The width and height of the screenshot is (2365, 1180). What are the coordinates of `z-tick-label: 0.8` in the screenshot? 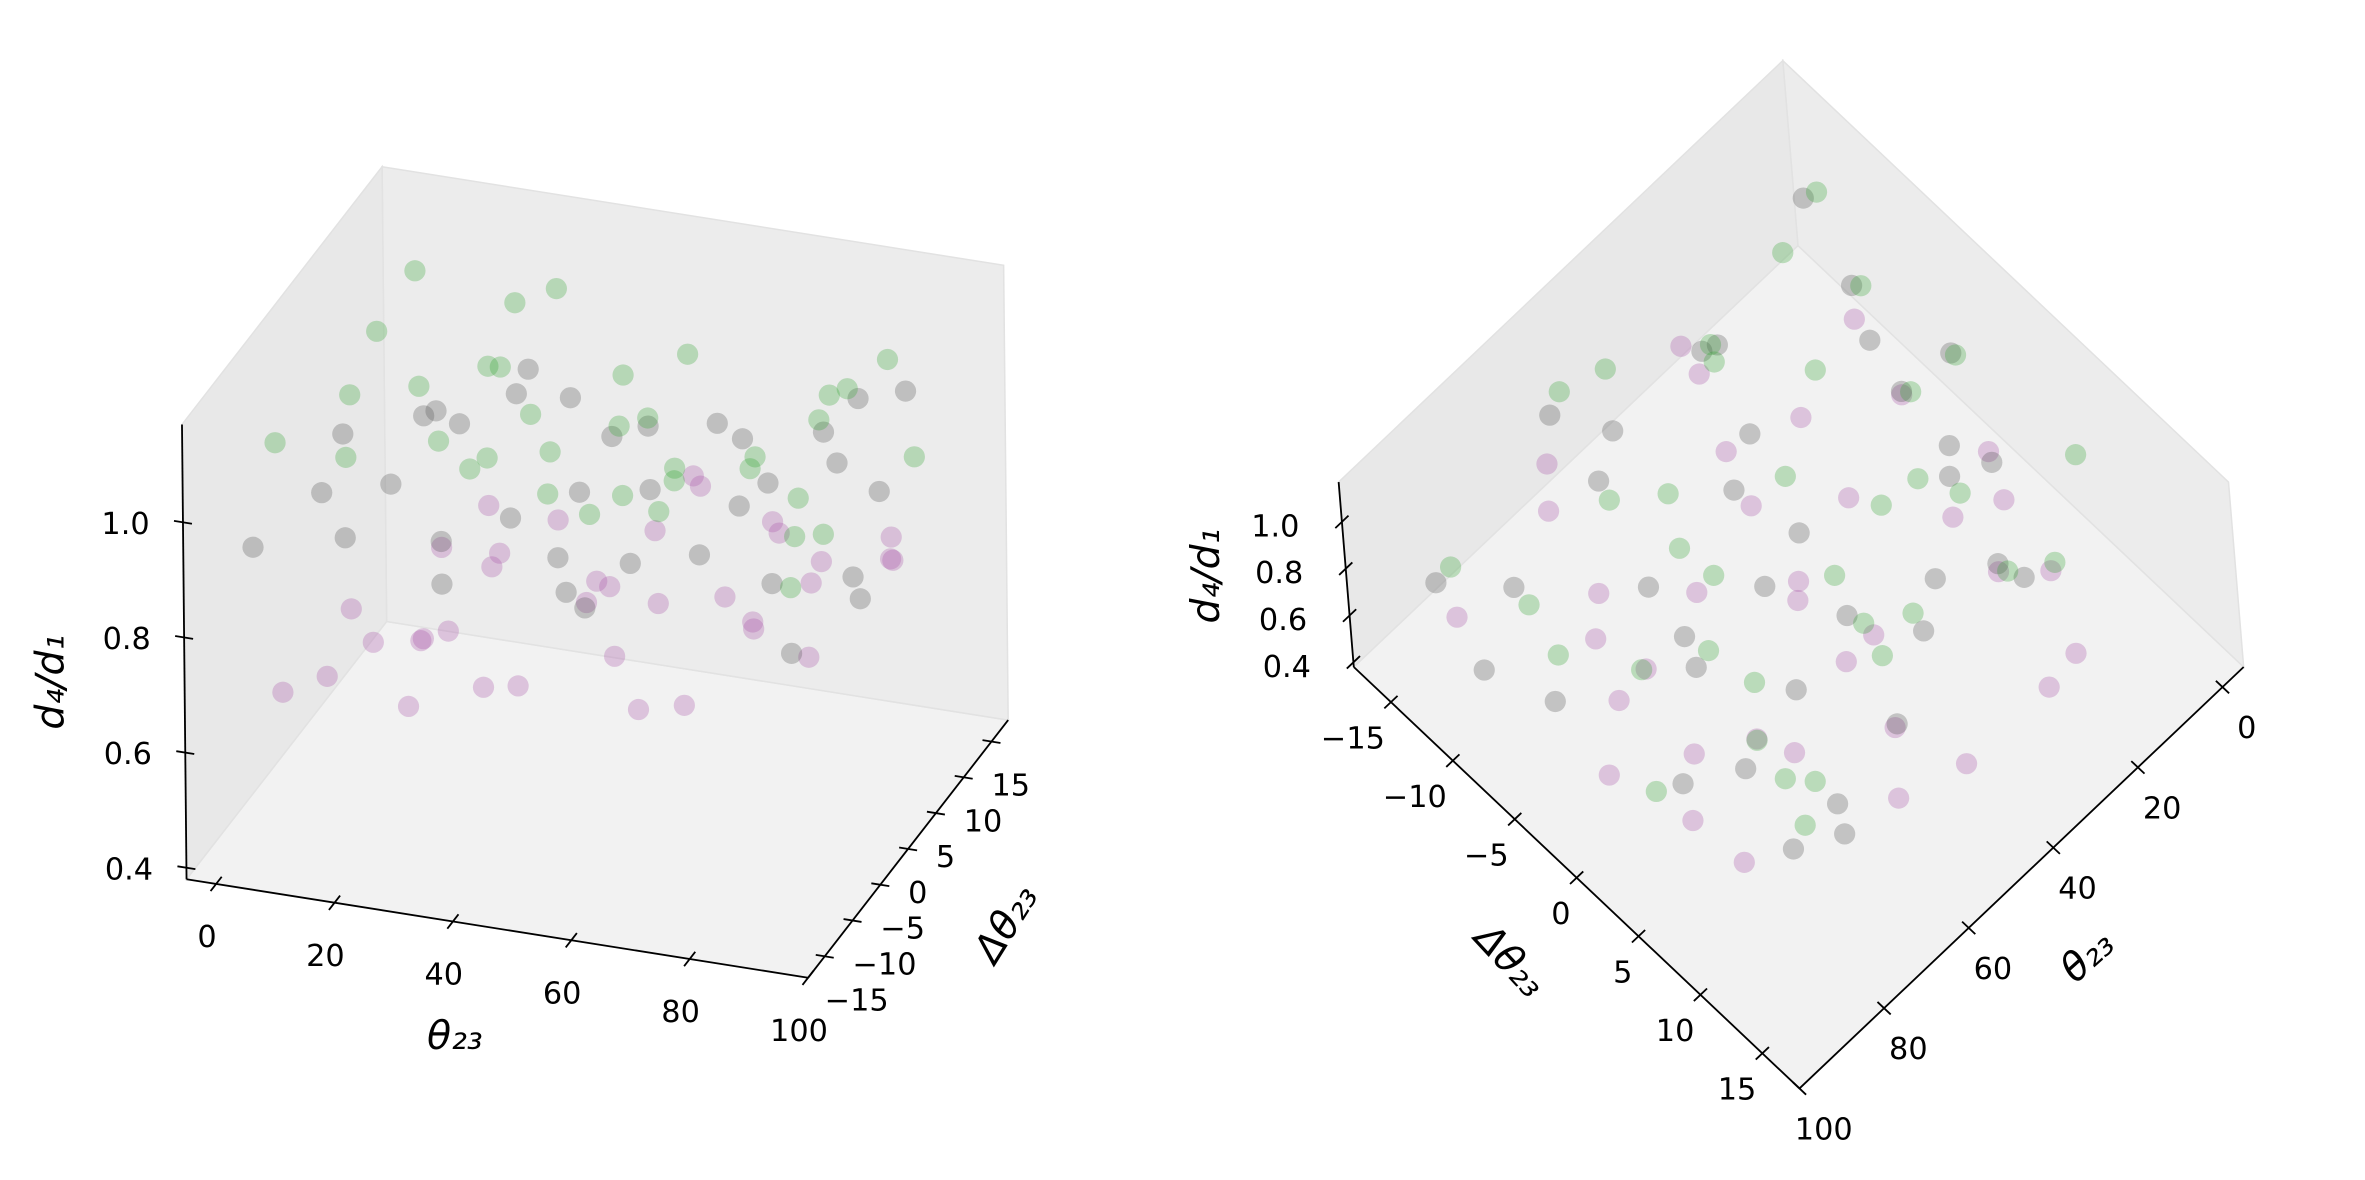 It's located at (127, 639).